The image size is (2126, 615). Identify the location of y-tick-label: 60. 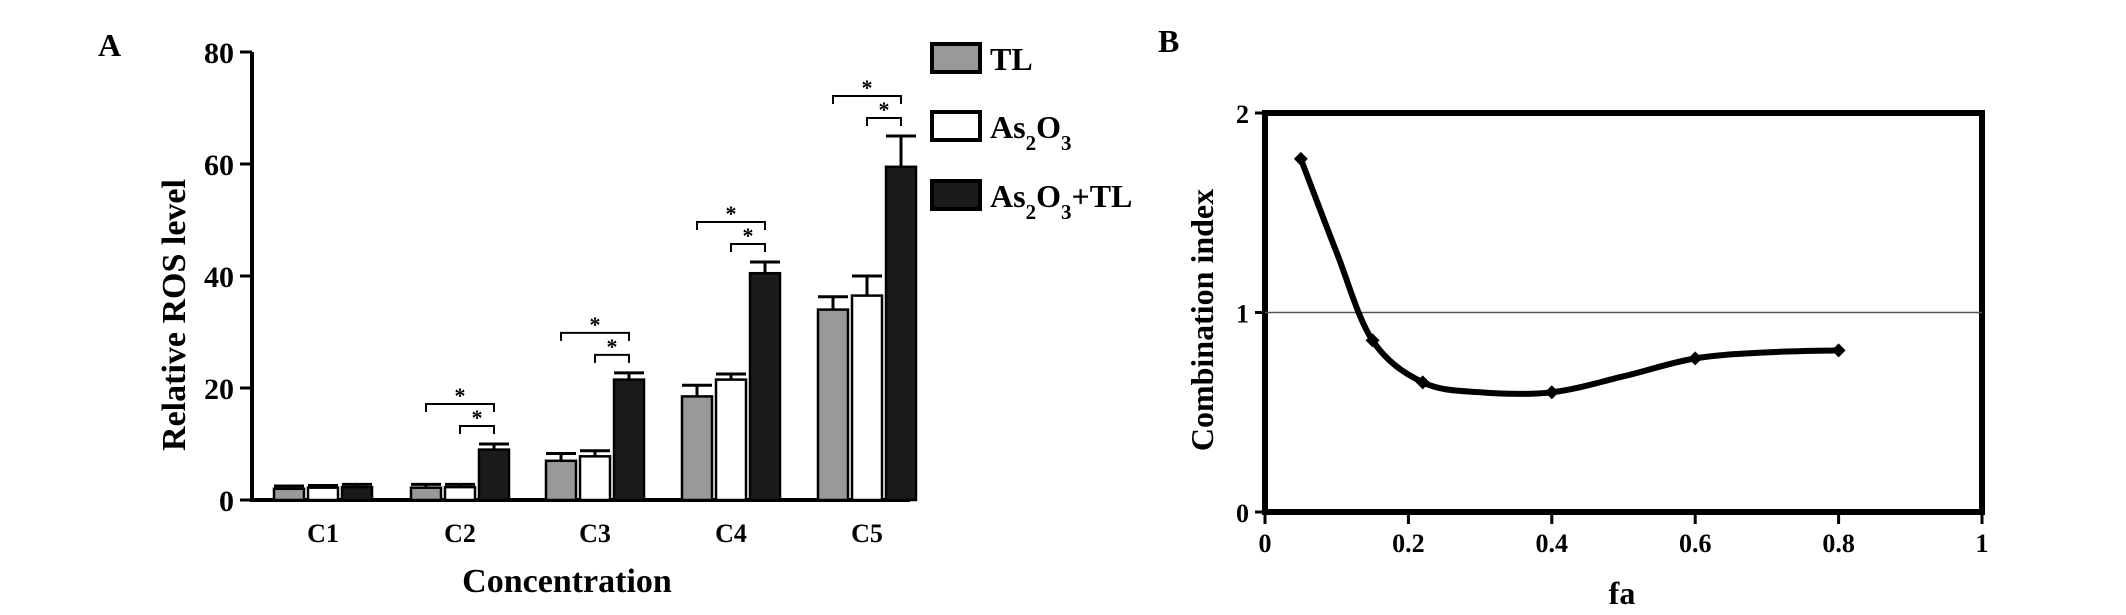
(219, 165).